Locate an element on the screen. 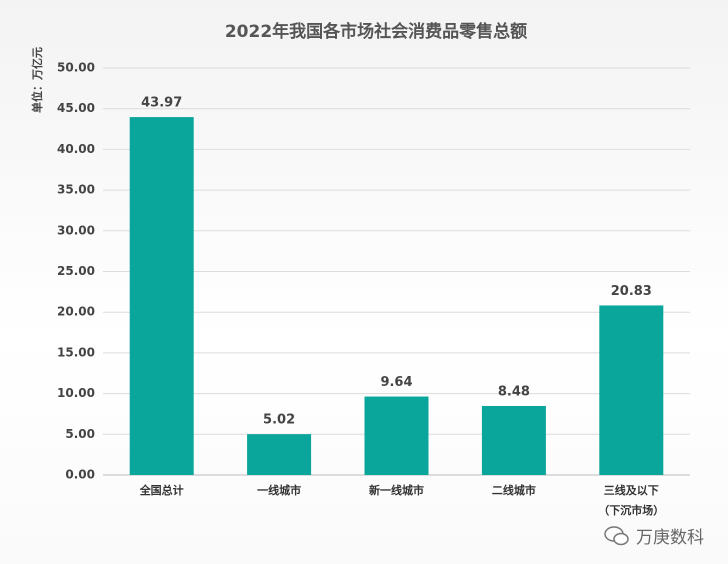 The width and height of the screenshot is (728, 564). y-tick-label: 30.00 is located at coordinates (76, 230).